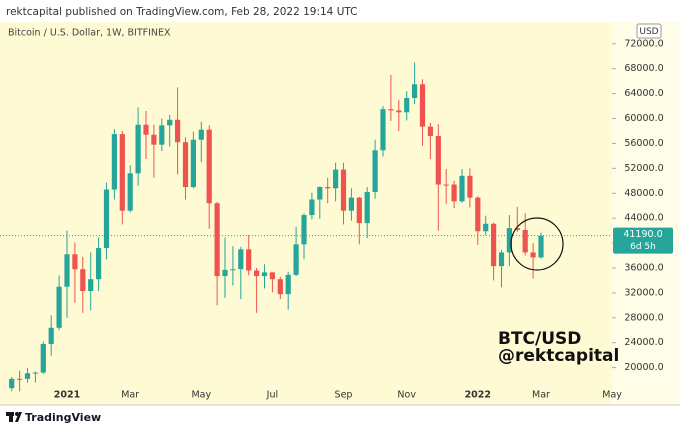 This screenshot has width=680, height=431. What do you see at coordinates (643, 143) in the screenshot?
I see `y-tick-label: 56000.0` at bounding box center [643, 143].